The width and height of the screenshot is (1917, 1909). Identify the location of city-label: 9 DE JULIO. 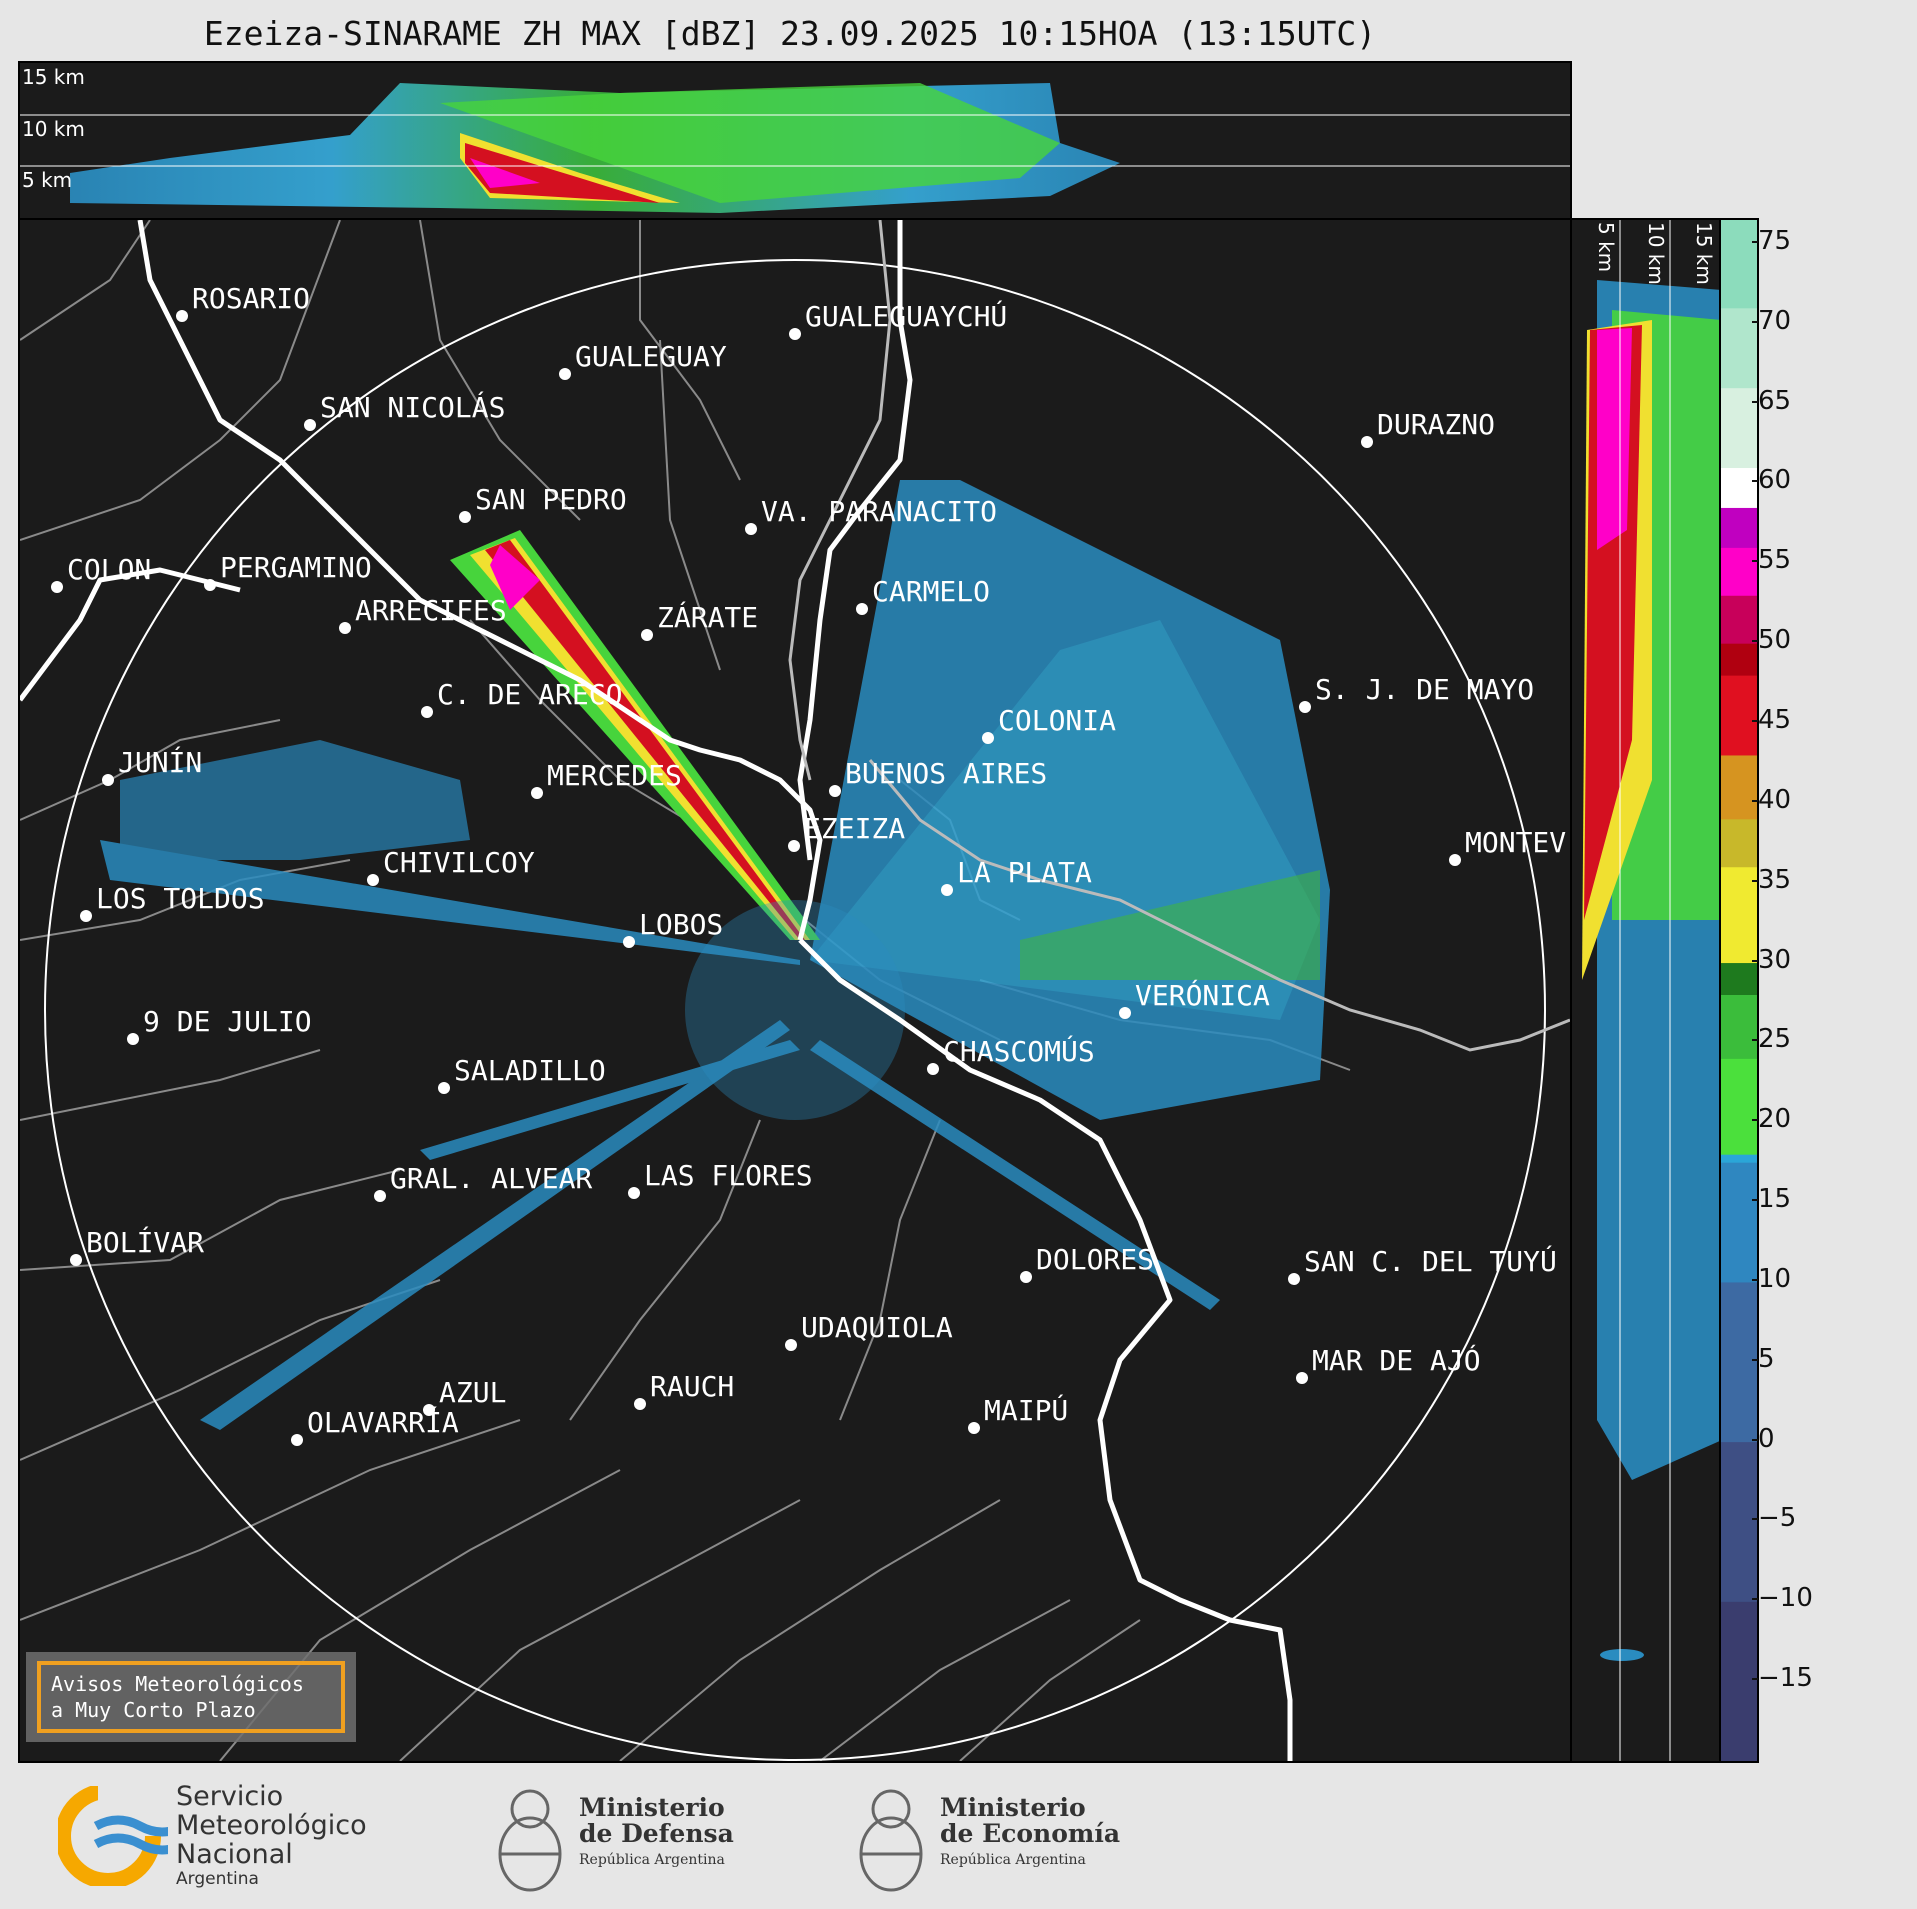
(227, 1021).